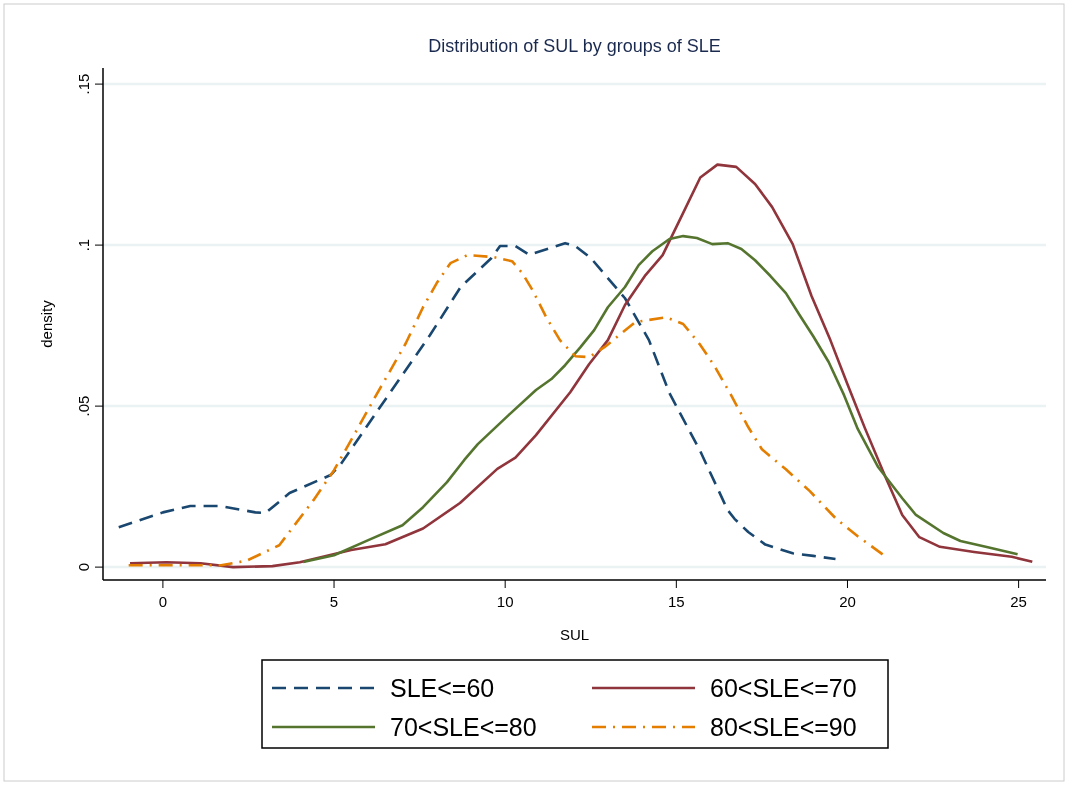 This screenshot has width=1068, height=785. What do you see at coordinates (676, 601) in the screenshot?
I see `x-tick-label: 15` at bounding box center [676, 601].